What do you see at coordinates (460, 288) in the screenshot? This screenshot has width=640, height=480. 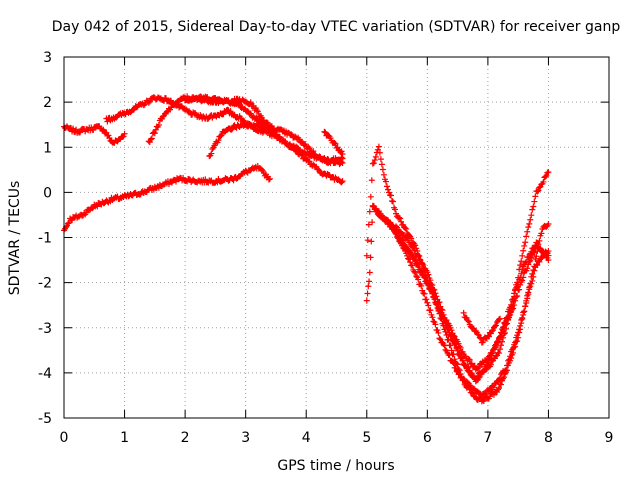 I see `series-arc-j` at bounding box center [460, 288].